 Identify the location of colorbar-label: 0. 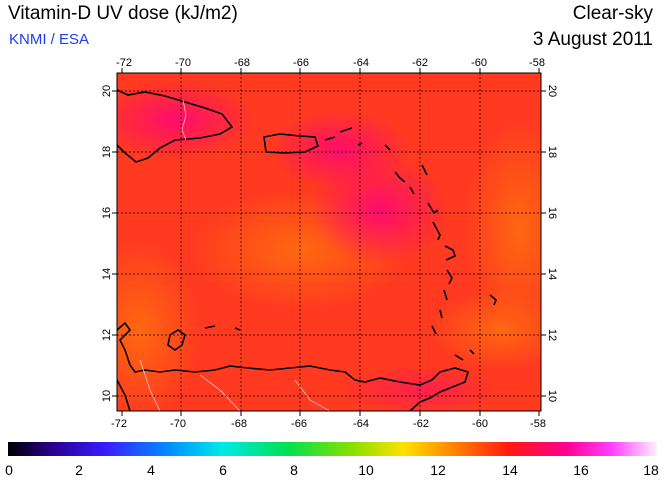
(9, 470).